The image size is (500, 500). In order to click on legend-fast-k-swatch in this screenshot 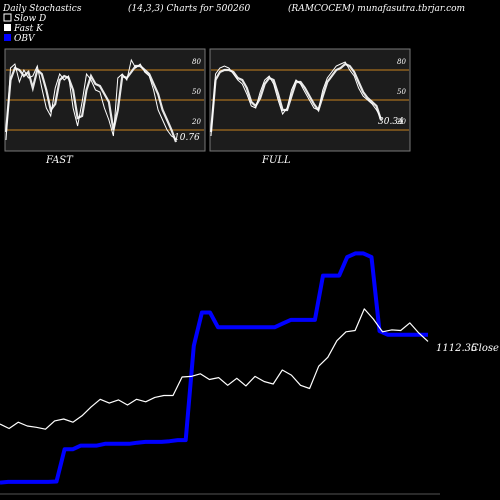, I will do `click(7, 27)`.